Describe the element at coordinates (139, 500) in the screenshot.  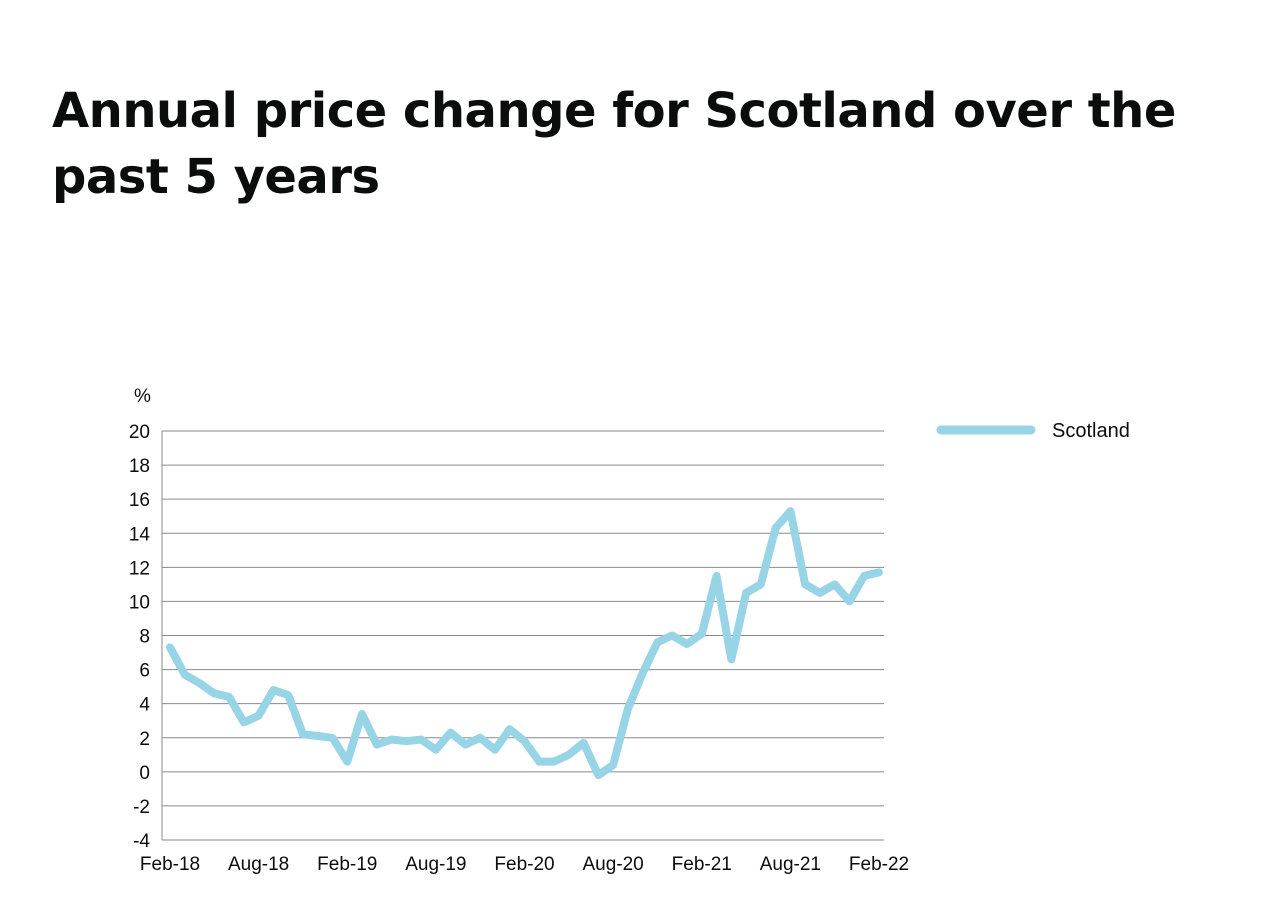
I see `y-tick-label: 16` at that location.